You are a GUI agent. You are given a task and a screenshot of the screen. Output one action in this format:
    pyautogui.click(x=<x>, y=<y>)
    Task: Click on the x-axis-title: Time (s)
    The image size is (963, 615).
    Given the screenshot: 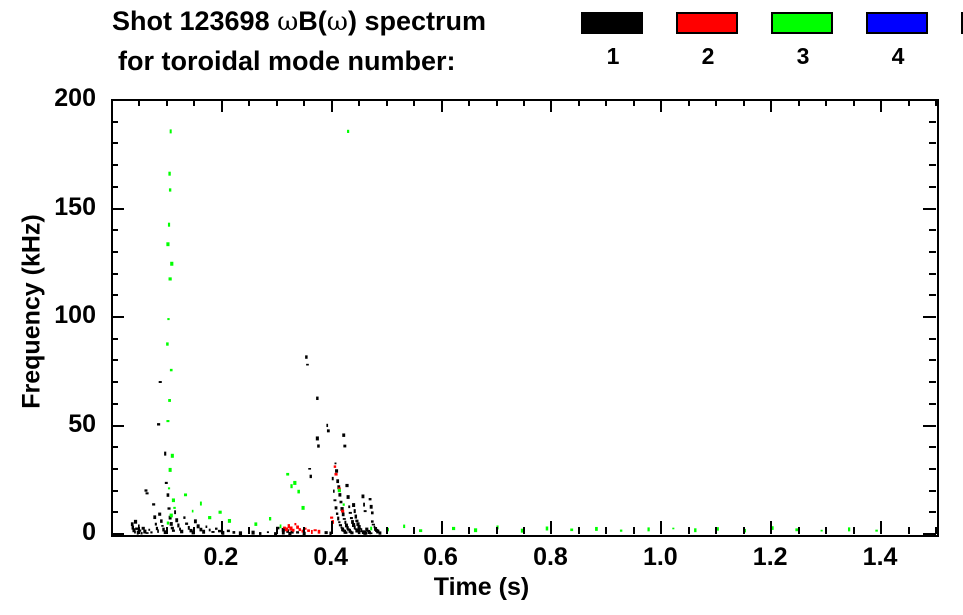 What is the action you would take?
    pyautogui.click(x=481, y=587)
    